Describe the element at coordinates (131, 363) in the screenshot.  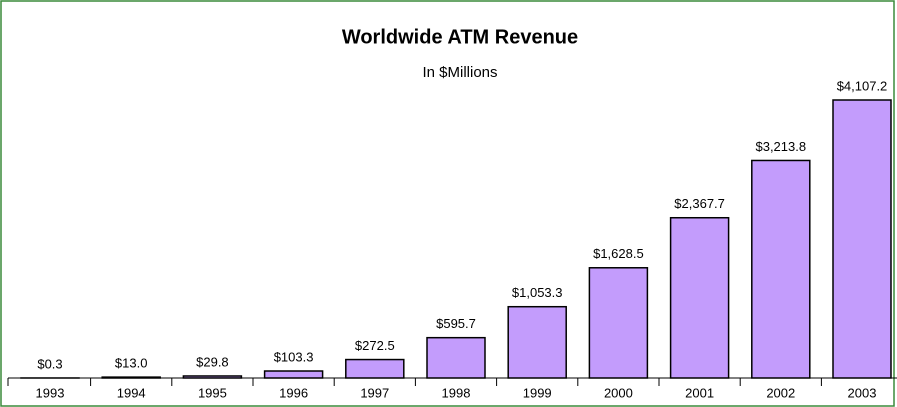
I see `value-label: $13.0` at that location.